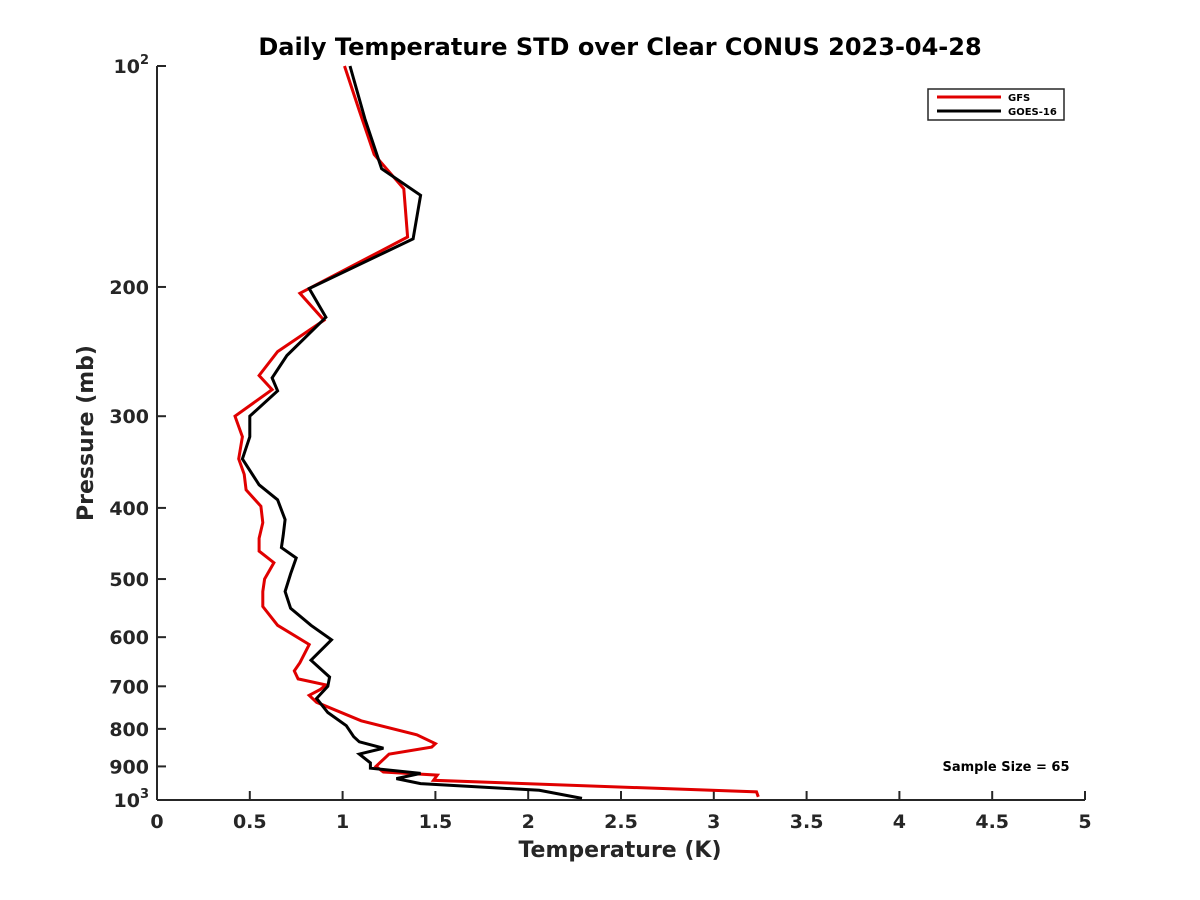  What do you see at coordinates (1019, 98) in the screenshot?
I see `legend-label: GFS` at bounding box center [1019, 98].